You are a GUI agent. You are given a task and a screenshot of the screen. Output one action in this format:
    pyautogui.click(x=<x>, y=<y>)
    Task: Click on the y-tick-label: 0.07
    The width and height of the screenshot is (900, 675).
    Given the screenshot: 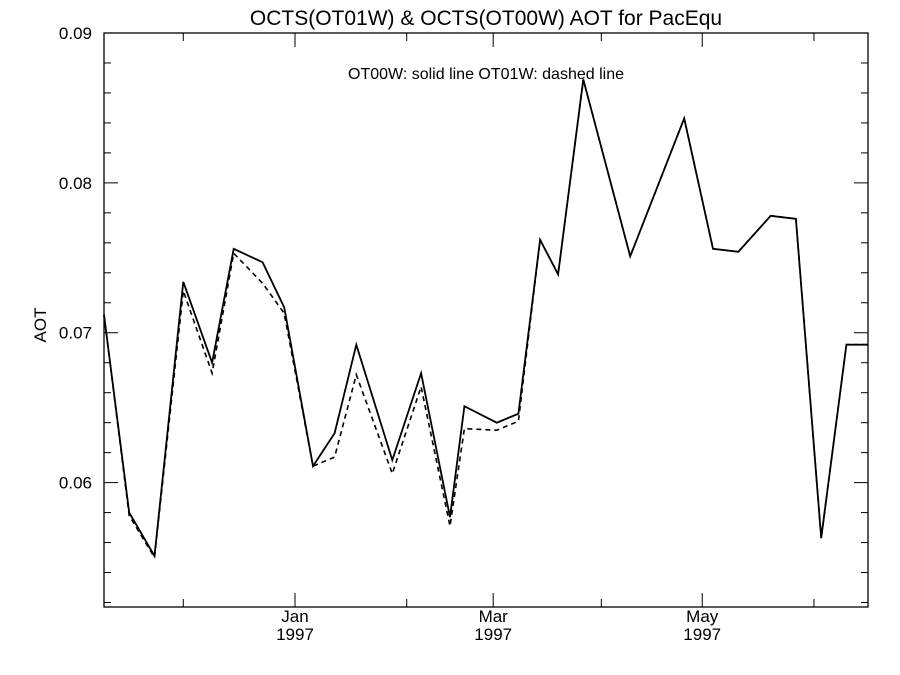 What is the action you would take?
    pyautogui.click(x=75, y=333)
    